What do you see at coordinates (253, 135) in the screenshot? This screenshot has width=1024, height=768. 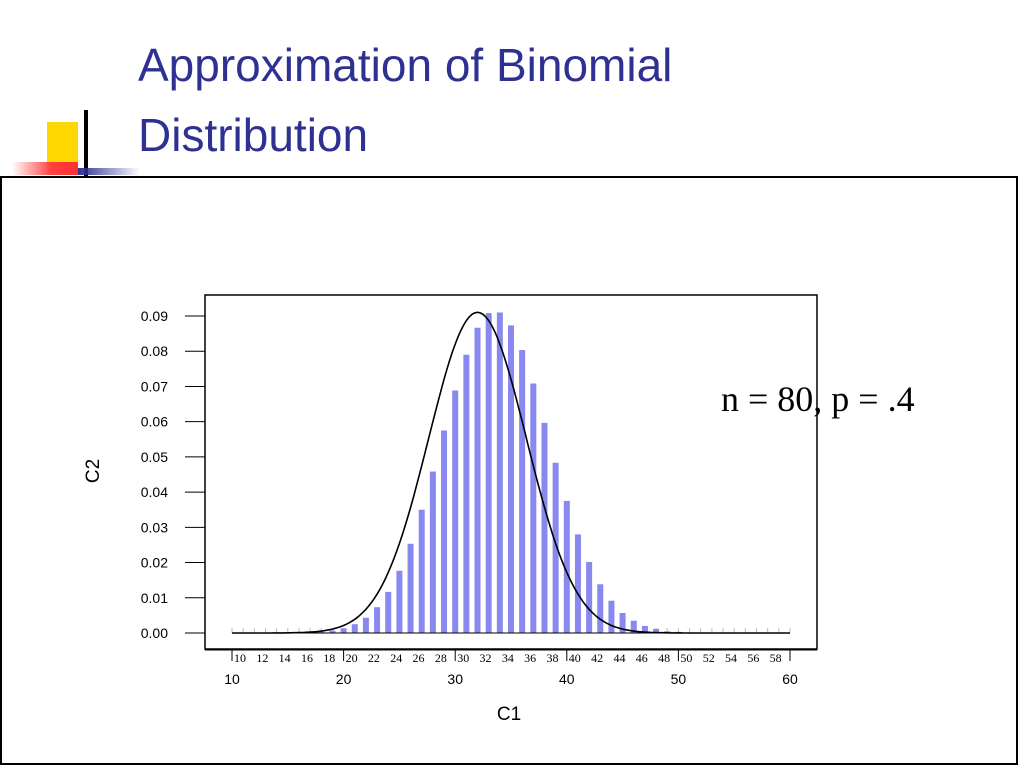 I see `slide-title-line-2: Distribution` at bounding box center [253, 135].